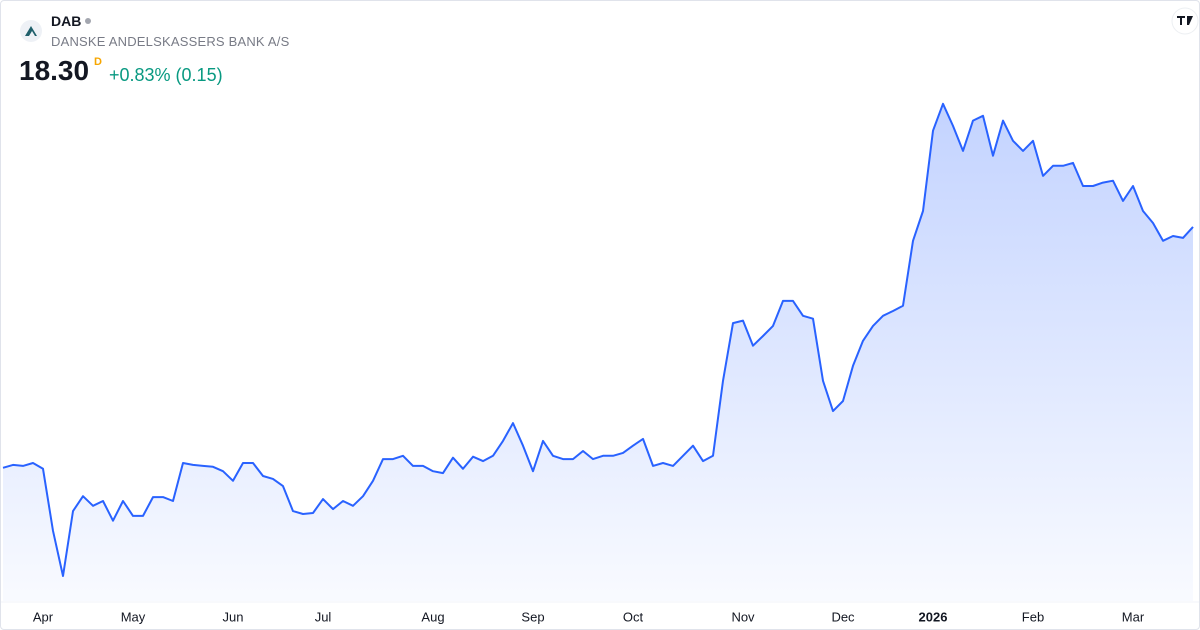  I want to click on x-tick-label: May, so click(133, 616).